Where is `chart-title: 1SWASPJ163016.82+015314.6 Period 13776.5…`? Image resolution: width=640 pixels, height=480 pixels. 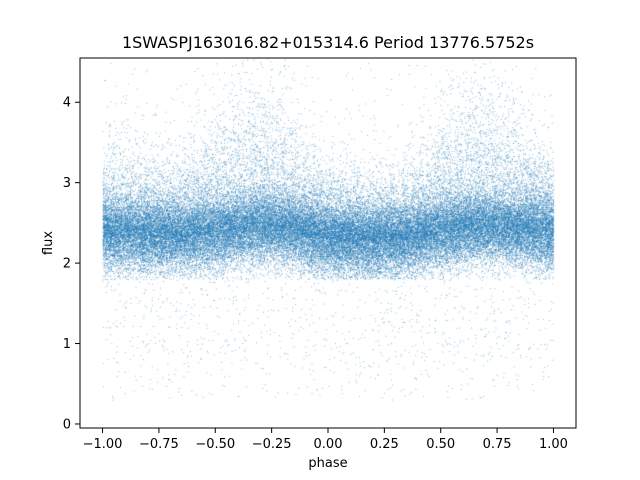 chart-title: 1SWASPJ163016.82+015314.6 Period 13776.5… is located at coordinates (328, 42).